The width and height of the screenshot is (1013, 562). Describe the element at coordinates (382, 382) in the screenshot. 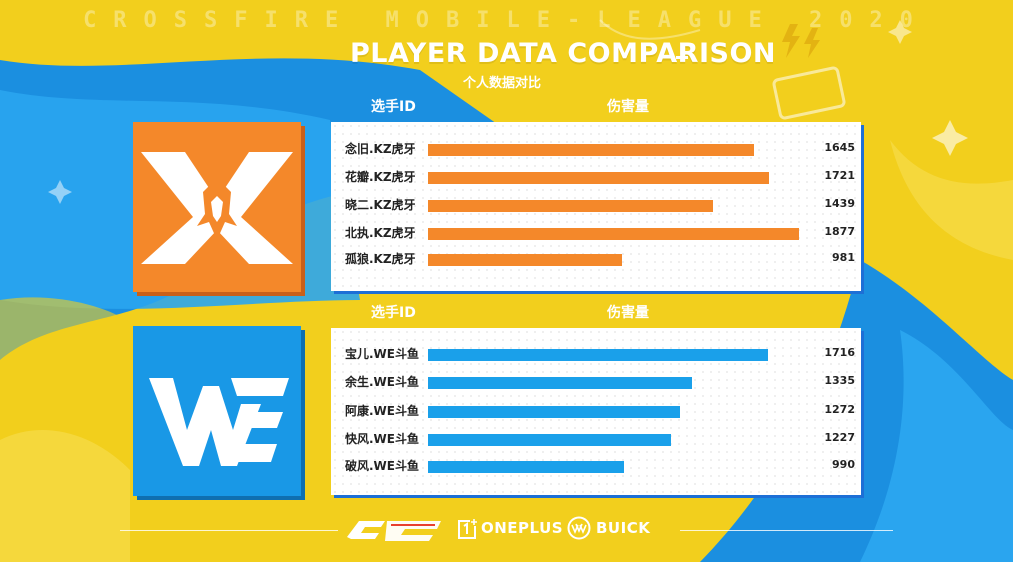

I see `player-name: 余生.WE斗鱼` at that location.